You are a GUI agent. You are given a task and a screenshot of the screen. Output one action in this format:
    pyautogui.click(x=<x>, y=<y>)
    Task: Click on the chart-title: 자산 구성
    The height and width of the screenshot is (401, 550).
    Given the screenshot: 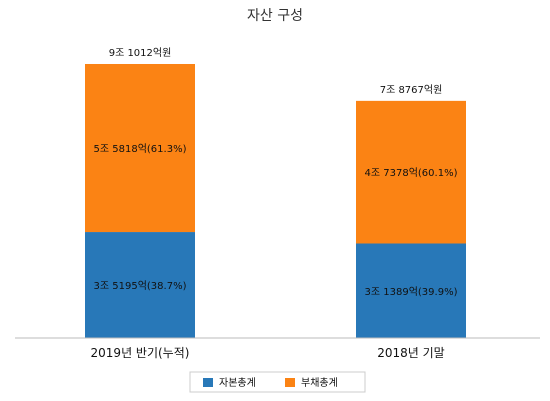 What is the action you would take?
    pyautogui.click(x=275, y=16)
    